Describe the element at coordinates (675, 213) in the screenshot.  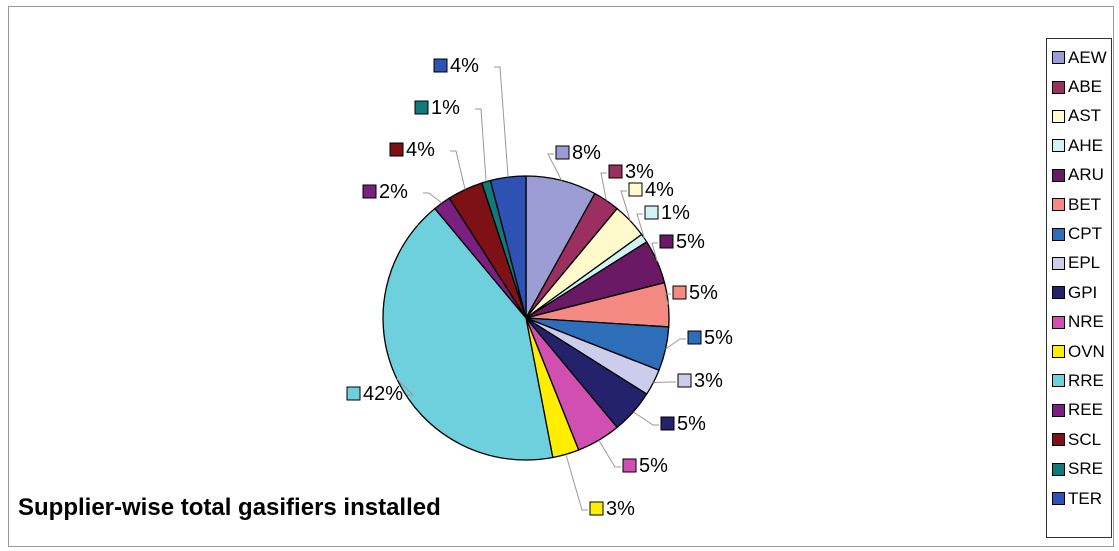
I see `data-label-ahe: 1%` at that location.